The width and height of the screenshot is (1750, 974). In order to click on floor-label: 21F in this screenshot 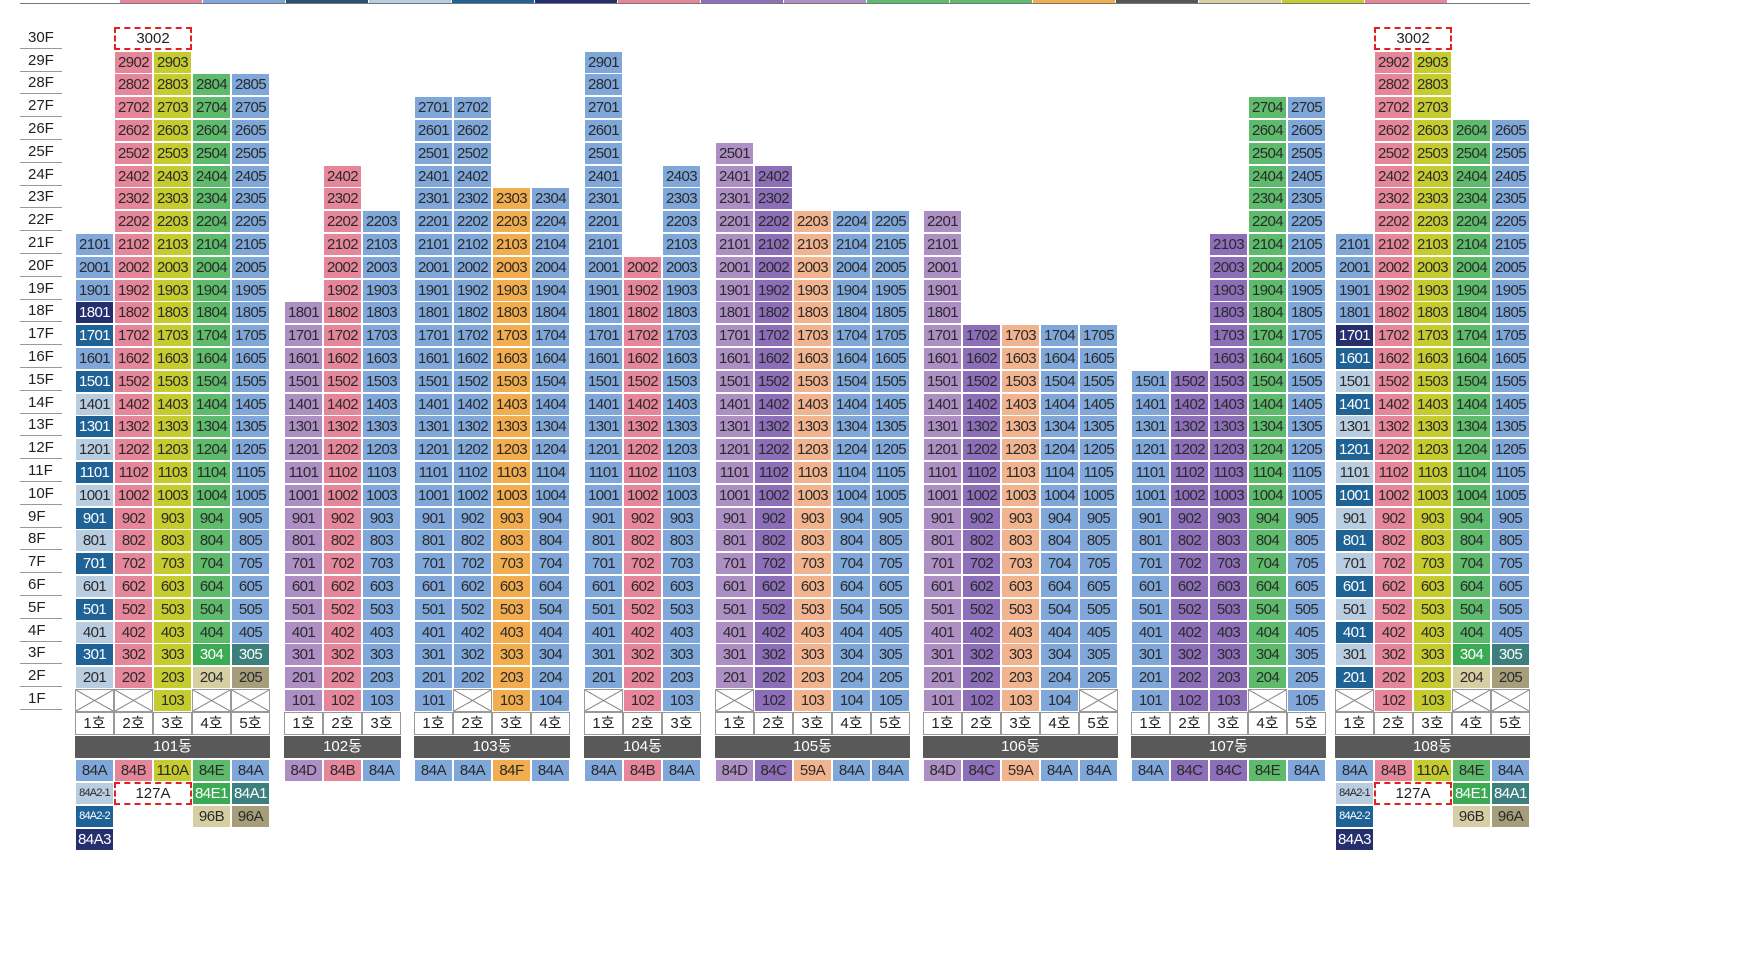, I will do `click(41, 243)`.